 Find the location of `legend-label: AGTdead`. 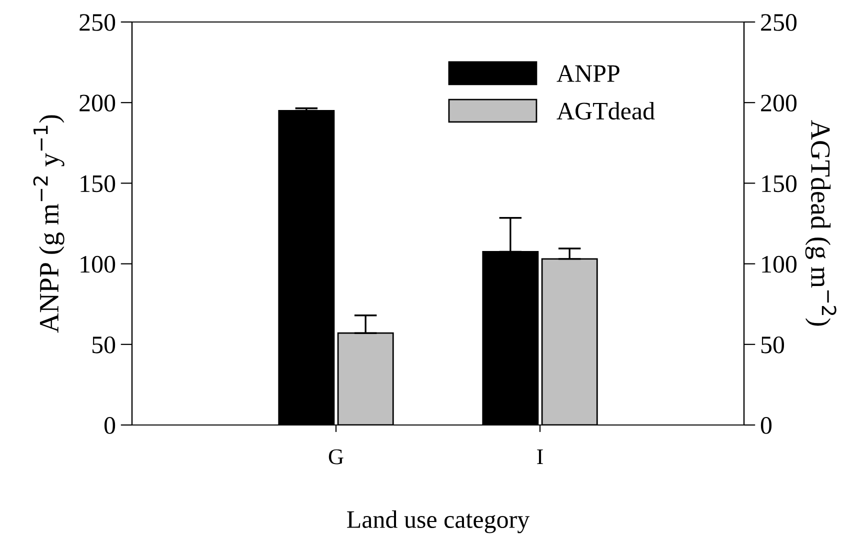

legend-label: AGTdead is located at coordinates (605, 111).